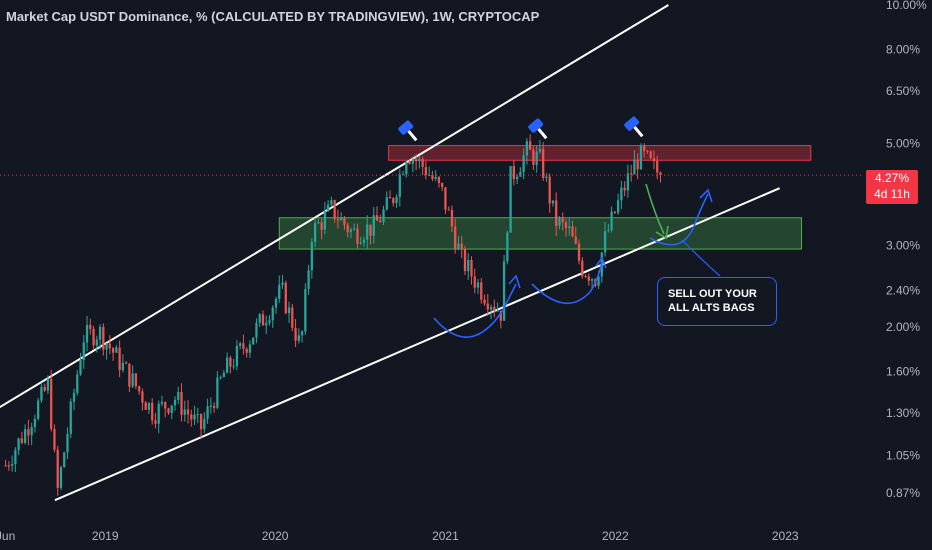 This screenshot has width=932, height=550. Describe the element at coordinates (679, 219) in the screenshot. I see `projection-arrow` at that location.